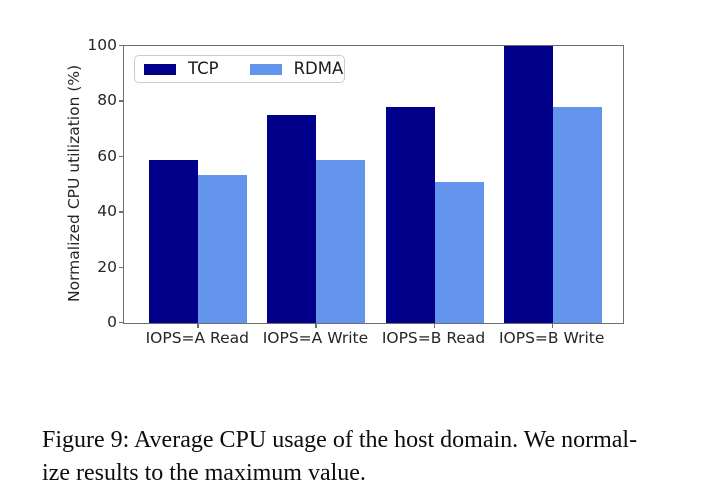 The width and height of the screenshot is (718, 492). What do you see at coordinates (74, 183) in the screenshot?
I see `y-axis-label: Normalized CPU utilization (%)` at bounding box center [74, 183].